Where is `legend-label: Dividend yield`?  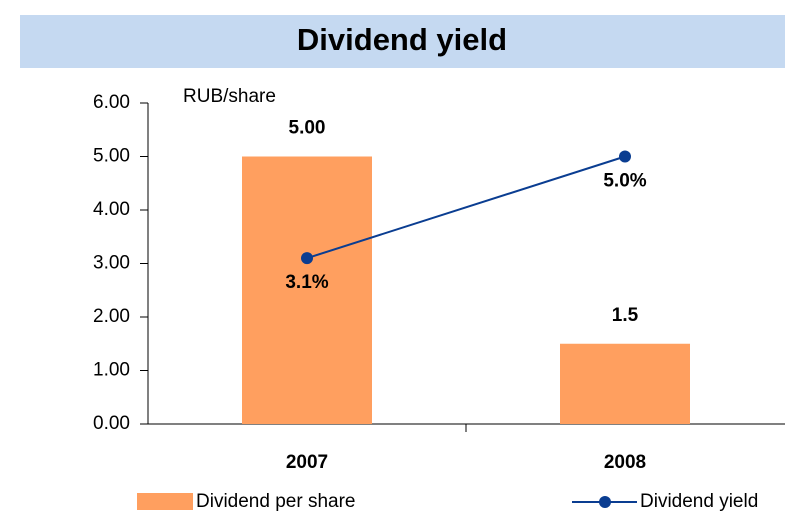 legend-label: Dividend yield is located at coordinates (699, 501).